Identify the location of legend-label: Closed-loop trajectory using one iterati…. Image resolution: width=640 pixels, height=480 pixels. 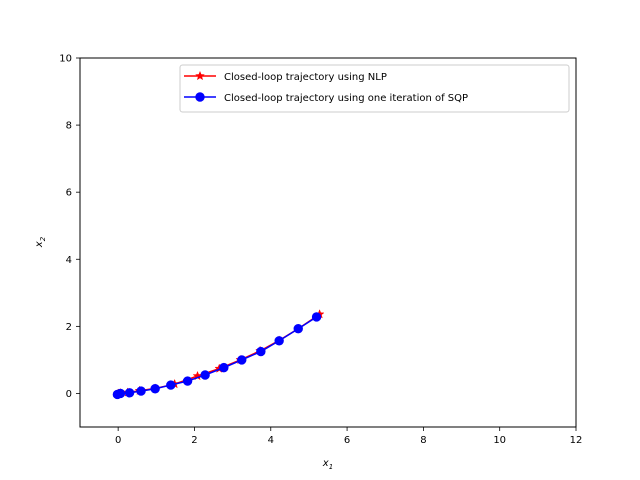
(346, 98).